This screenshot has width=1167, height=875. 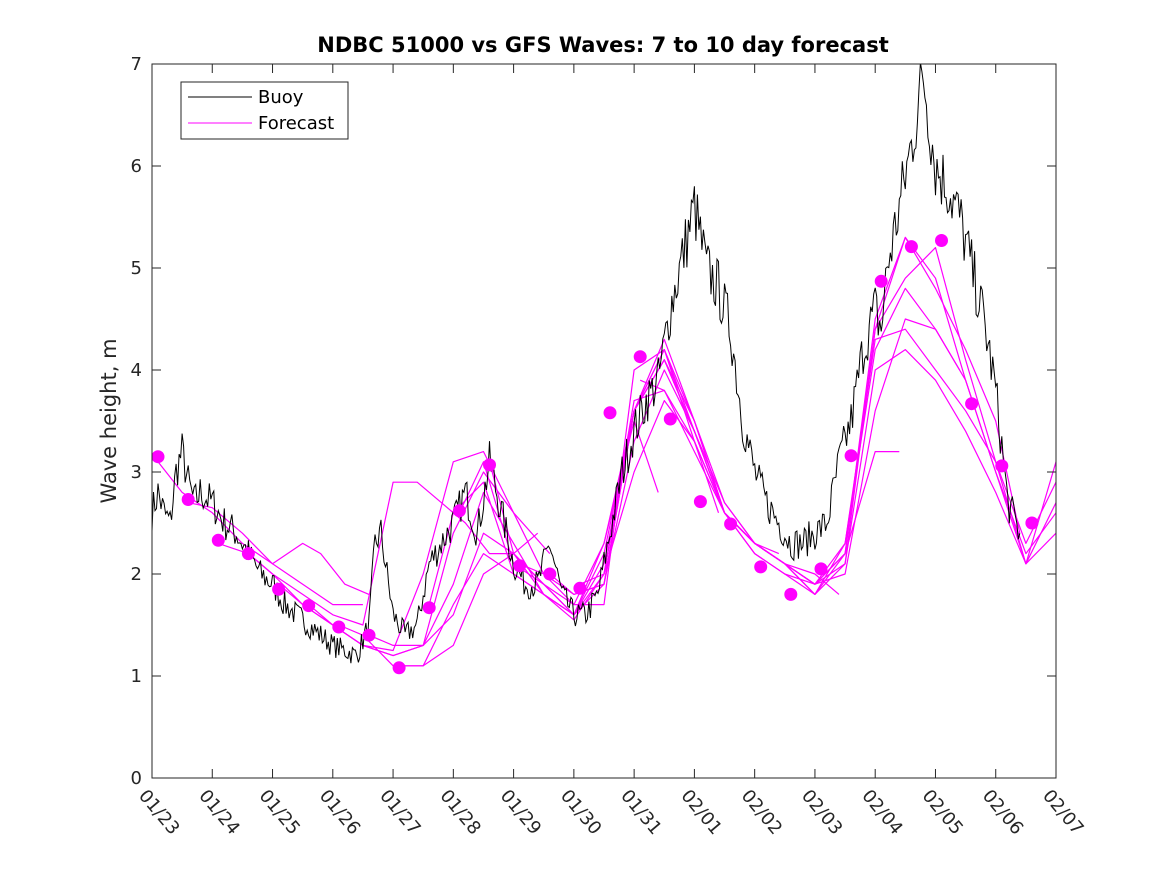 I want to click on x-tick-label: 01/25, so click(x=279, y=812).